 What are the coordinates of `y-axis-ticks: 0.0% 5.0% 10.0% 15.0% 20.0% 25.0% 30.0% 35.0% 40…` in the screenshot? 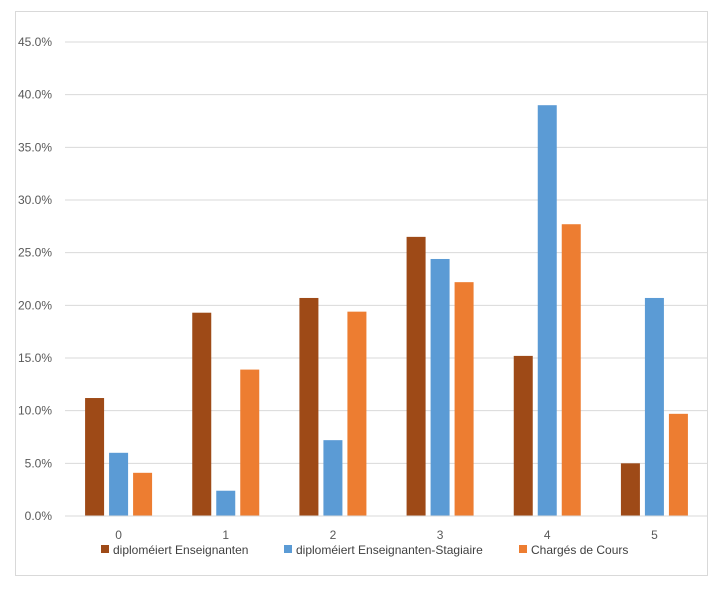 It's located at (35, 279).